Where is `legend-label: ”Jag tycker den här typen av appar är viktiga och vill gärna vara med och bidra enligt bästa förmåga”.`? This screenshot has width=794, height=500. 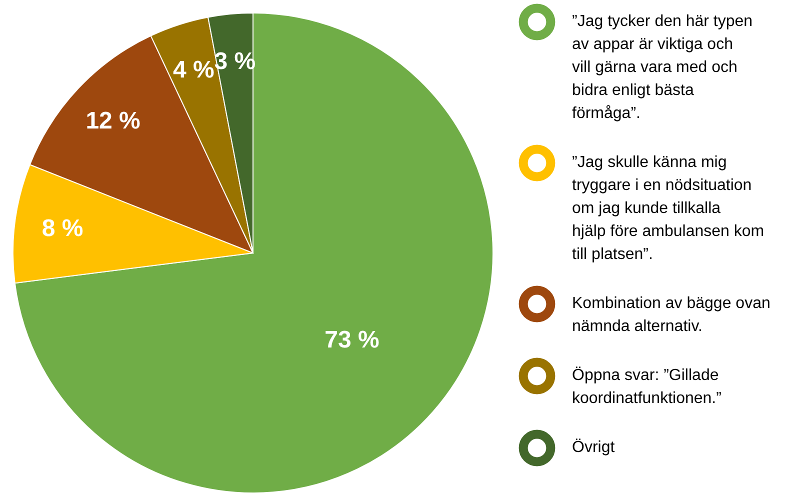
legend-label: ”Jag tycker den här typen av appar är viktiga och vill gärna vara med och bidra enligt bästa förmåga”. is located at coordinates (662, 67).